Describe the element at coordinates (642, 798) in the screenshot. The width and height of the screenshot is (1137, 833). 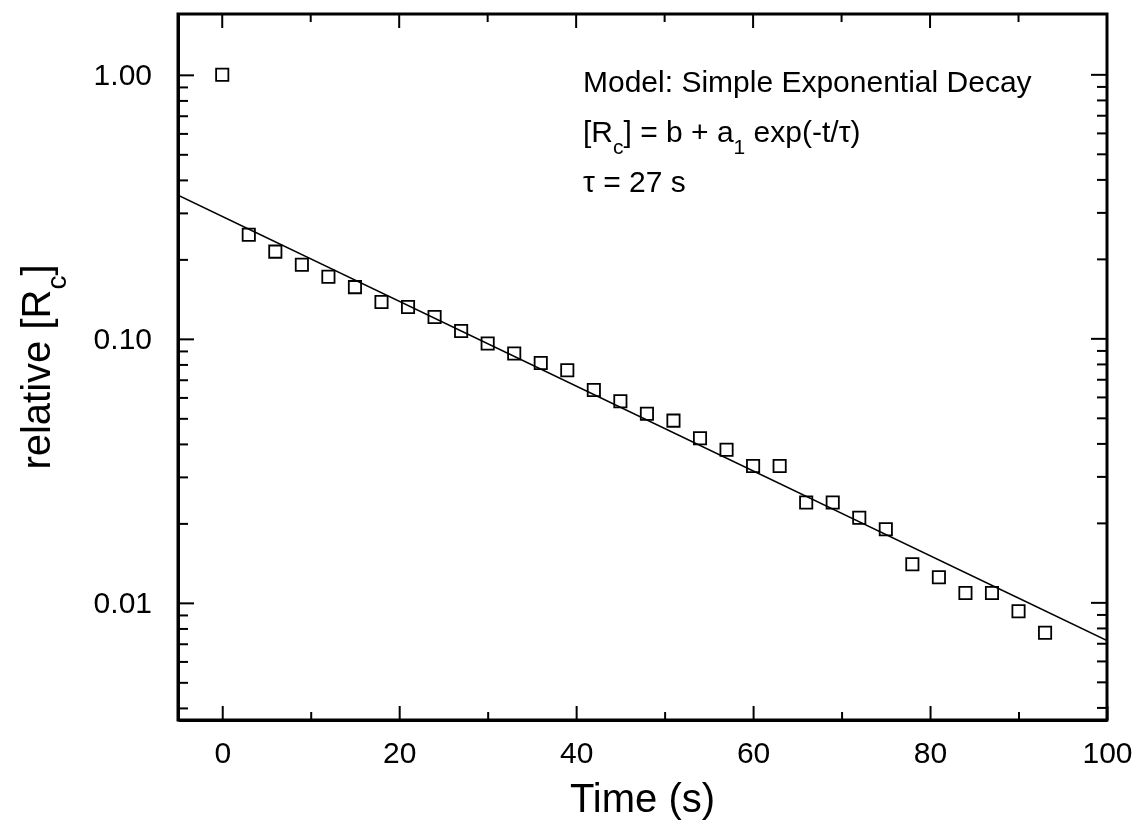
I see `x-axis-title: Time (s)` at that location.